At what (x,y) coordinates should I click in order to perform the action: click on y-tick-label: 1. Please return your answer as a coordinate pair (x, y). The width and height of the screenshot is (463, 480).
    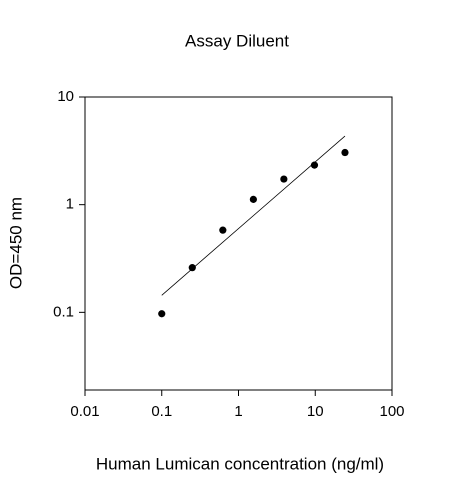
    Looking at the image, I should click on (70, 204).